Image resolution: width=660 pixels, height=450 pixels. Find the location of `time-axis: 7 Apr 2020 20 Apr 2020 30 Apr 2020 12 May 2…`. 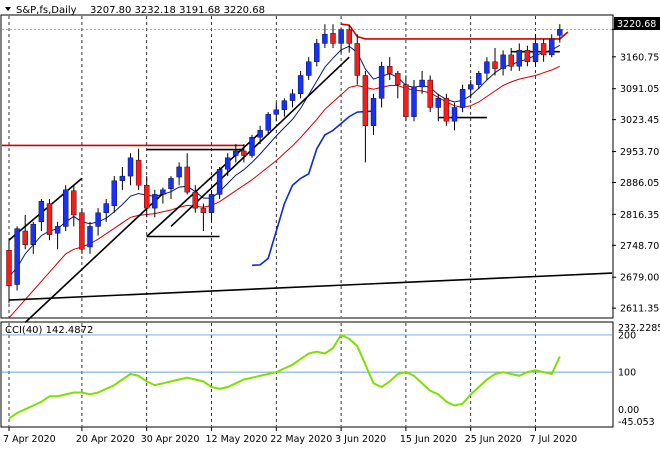

time-axis: 7 Apr 2020 20 Apr 2020 30 Apr 2020 12 May 2… is located at coordinates (290, 436).